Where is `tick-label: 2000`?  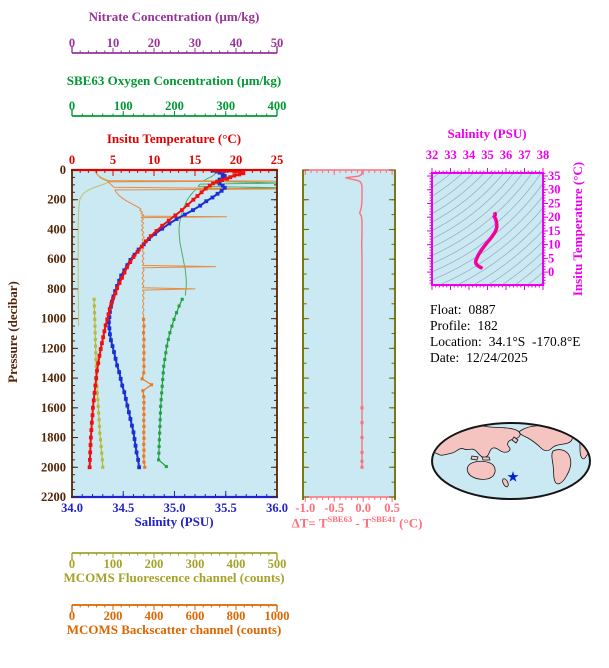
tick-label: 2000 is located at coordinates (53, 467).